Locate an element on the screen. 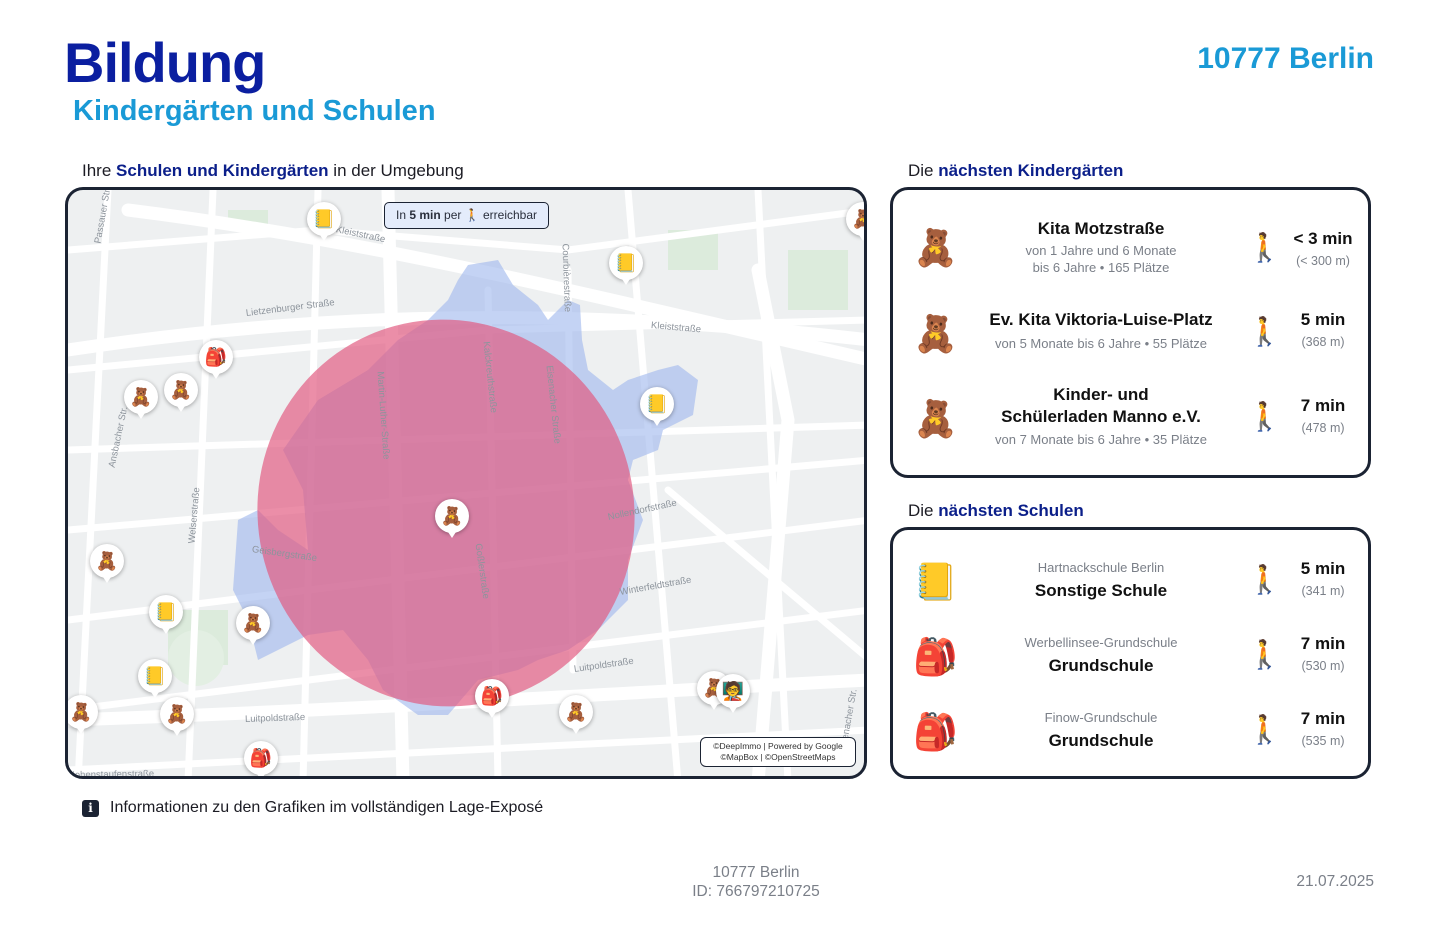 The height and width of the screenshot is (942, 1440). walk-distance: (341 m) is located at coordinates (1323, 591).